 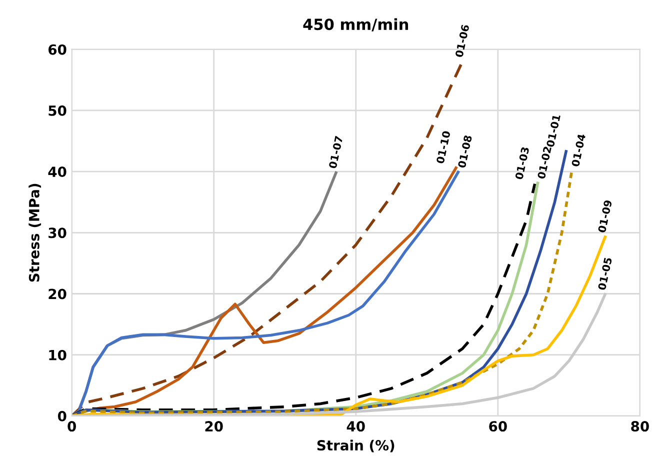 I want to click on x-tick-label: 0, so click(x=72, y=426).